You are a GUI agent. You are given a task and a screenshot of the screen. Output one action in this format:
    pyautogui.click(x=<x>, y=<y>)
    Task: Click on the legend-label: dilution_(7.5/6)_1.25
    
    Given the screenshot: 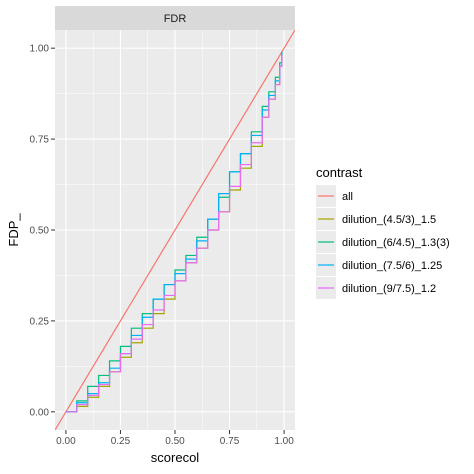 What is the action you would take?
    pyautogui.click(x=392, y=266)
    